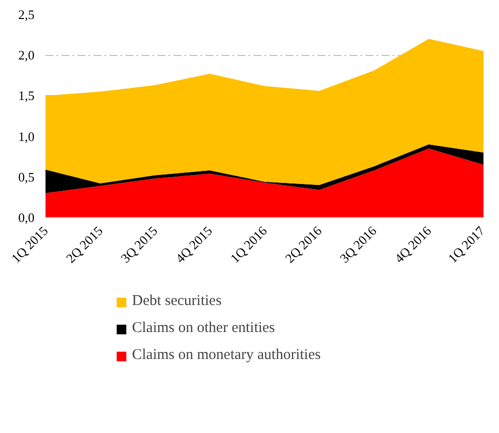 The height and width of the screenshot is (433, 499). What do you see at coordinates (226, 355) in the screenshot?
I see `legend-label: Claims on monetary authorities` at bounding box center [226, 355].